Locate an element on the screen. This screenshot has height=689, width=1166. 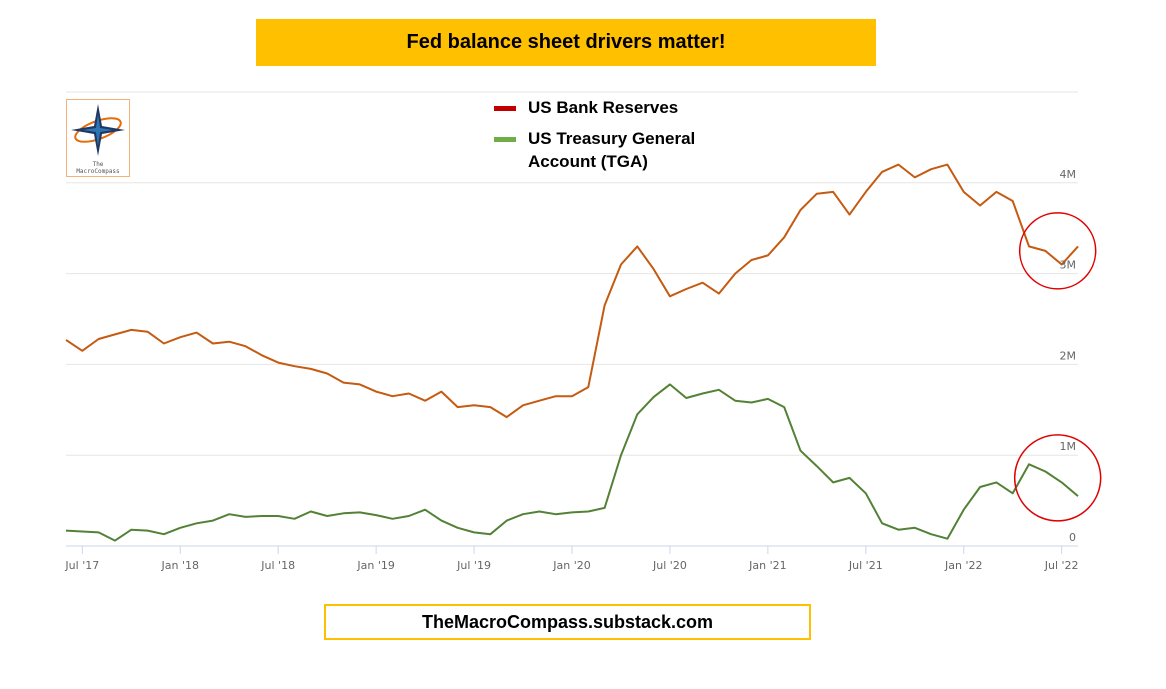
y-axis: 0 1M 2M 3M 4M is located at coordinates (1068, 356).